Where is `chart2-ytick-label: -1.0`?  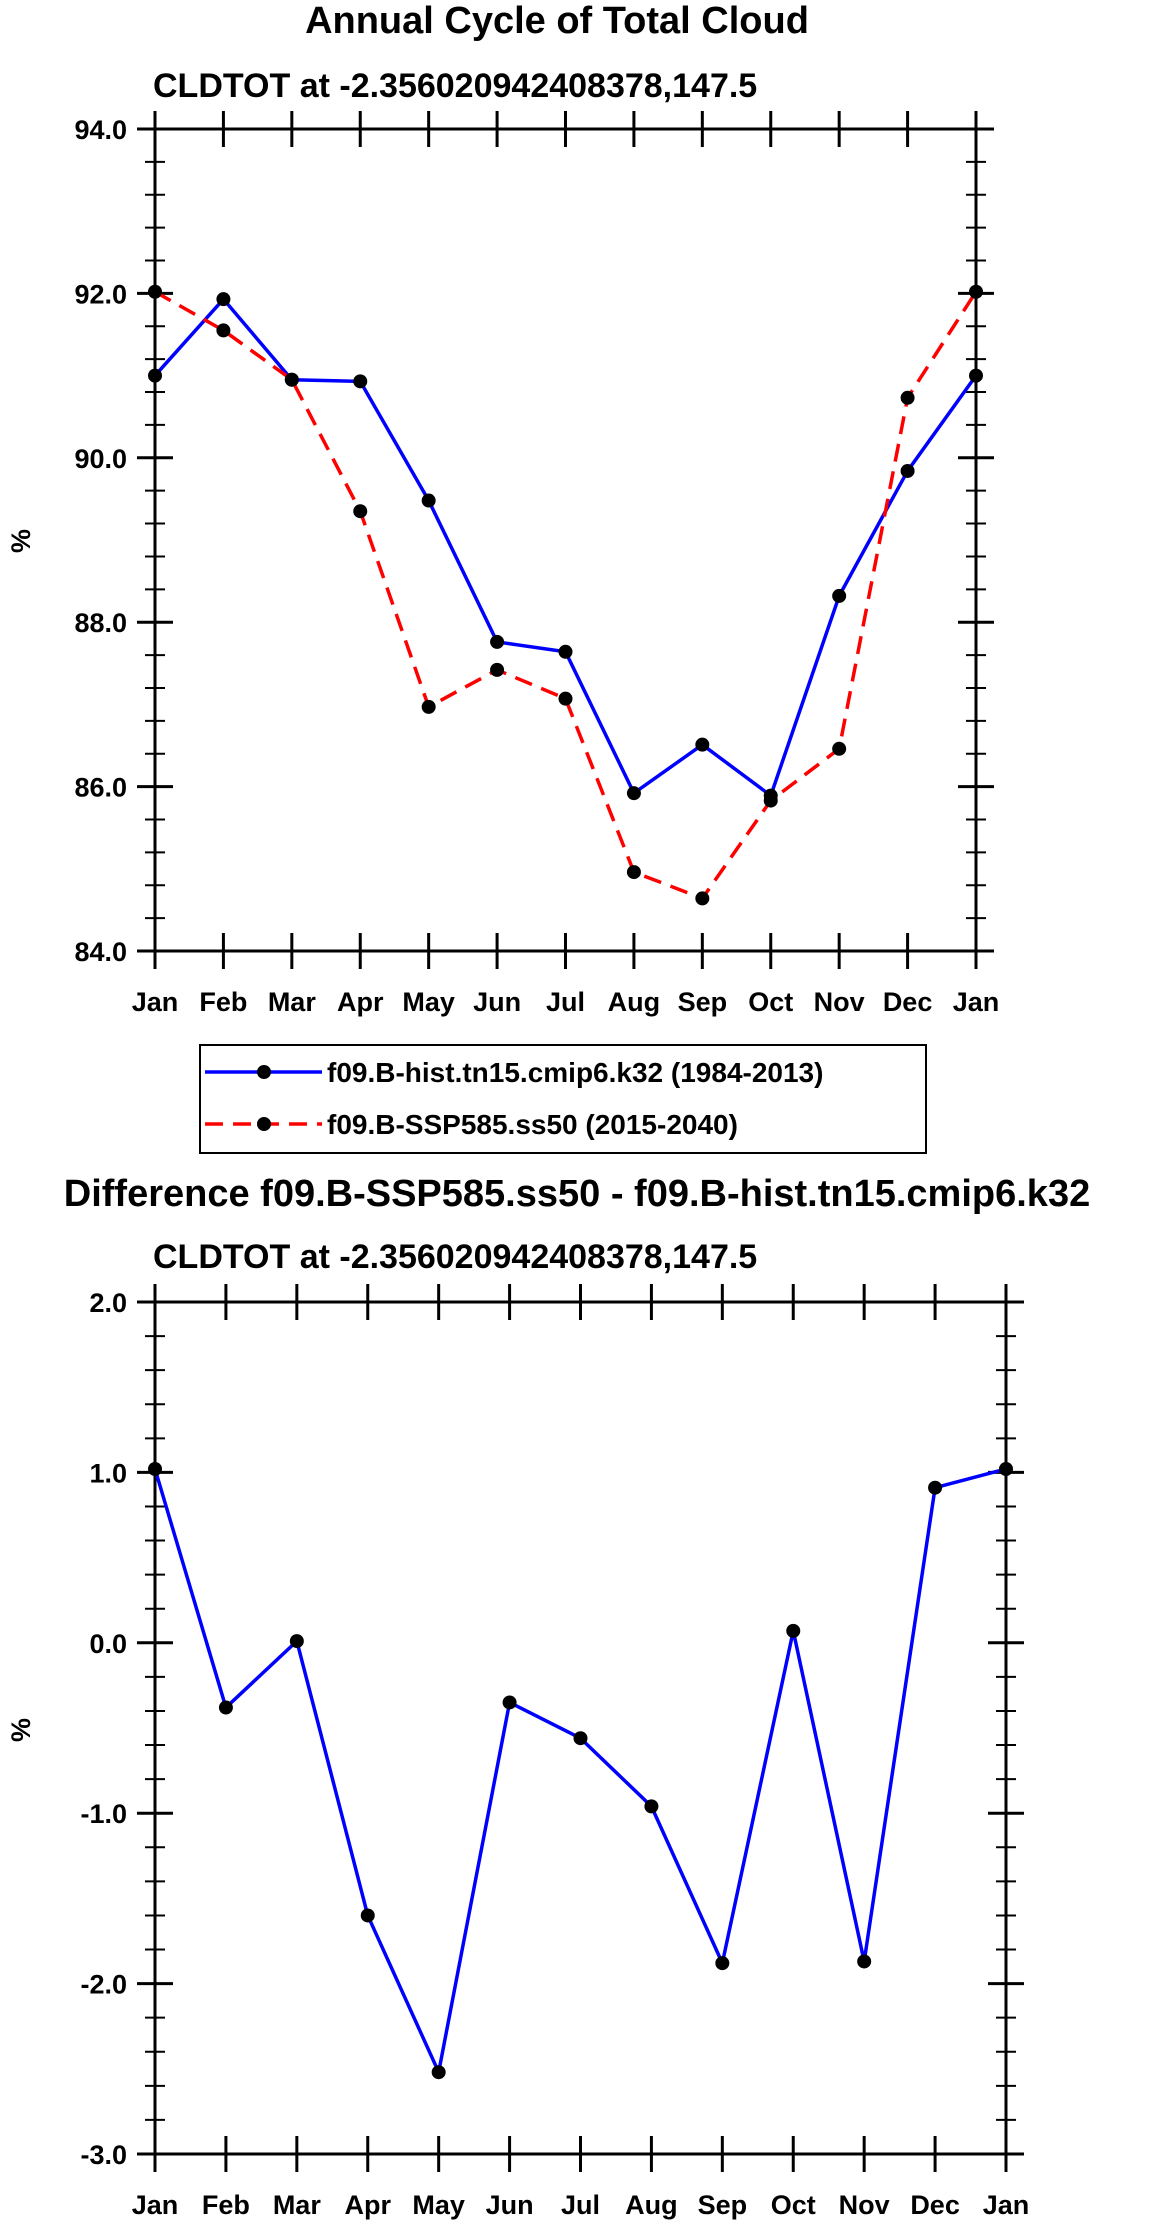 chart2-ytick-label: -1.0 is located at coordinates (103, 1814).